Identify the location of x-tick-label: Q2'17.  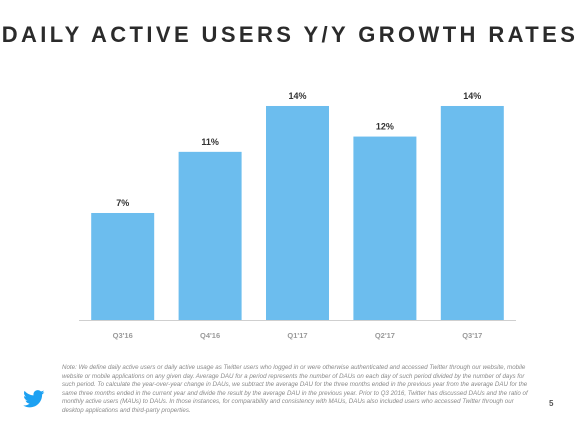
(385, 335).